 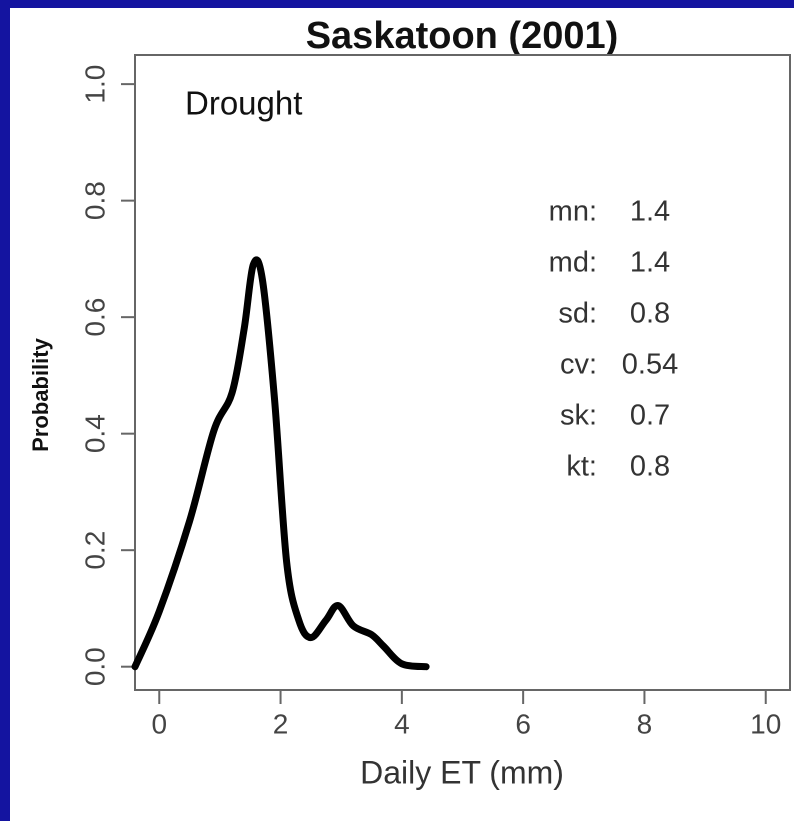 I want to click on stat-value: 0.54, so click(x=650, y=365).